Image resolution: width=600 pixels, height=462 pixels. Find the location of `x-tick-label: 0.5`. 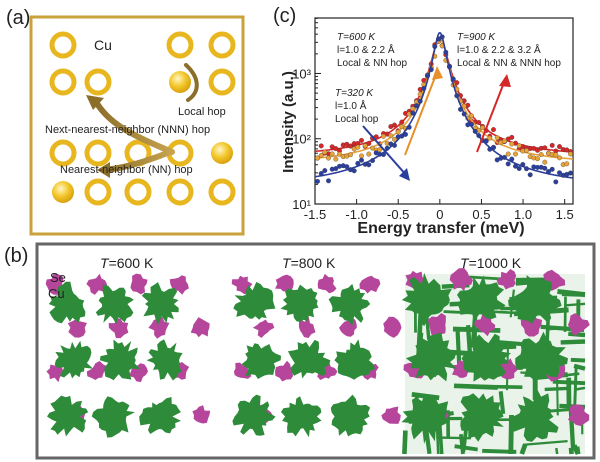

x-tick-label: 0.5 is located at coordinates (481, 214).